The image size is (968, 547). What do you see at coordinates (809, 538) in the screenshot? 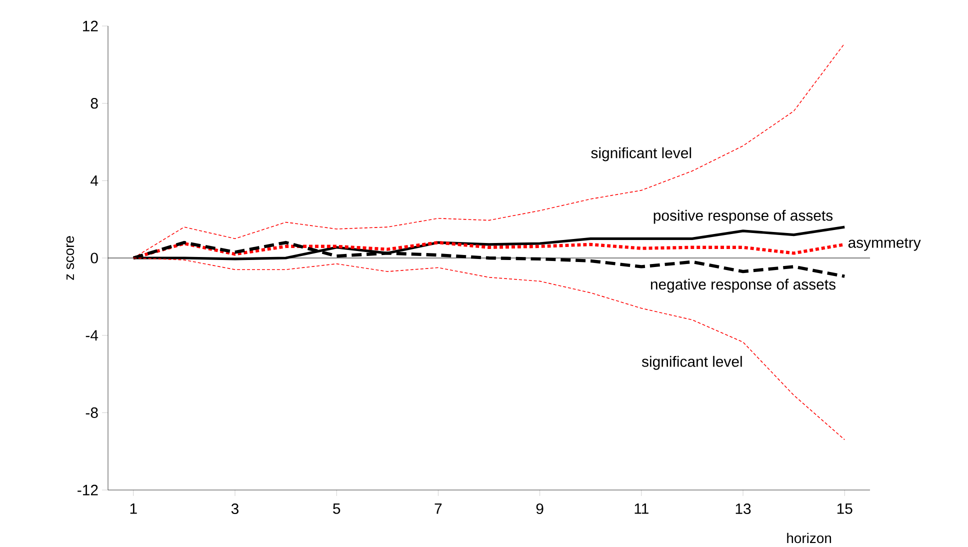
I see `x-axis-title: horizon` at bounding box center [809, 538].